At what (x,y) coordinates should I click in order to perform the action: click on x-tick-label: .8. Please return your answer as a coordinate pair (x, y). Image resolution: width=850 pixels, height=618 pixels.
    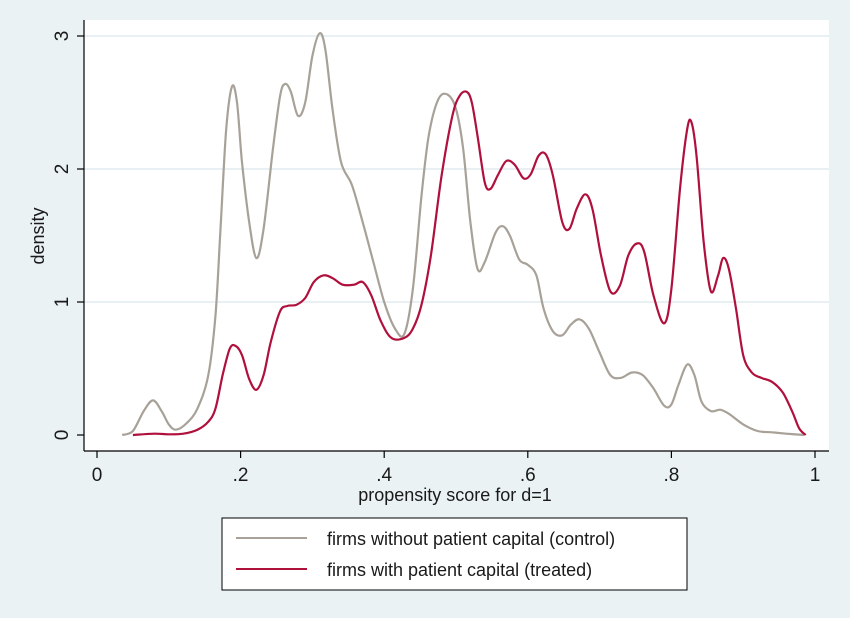
    Looking at the image, I should click on (671, 475).